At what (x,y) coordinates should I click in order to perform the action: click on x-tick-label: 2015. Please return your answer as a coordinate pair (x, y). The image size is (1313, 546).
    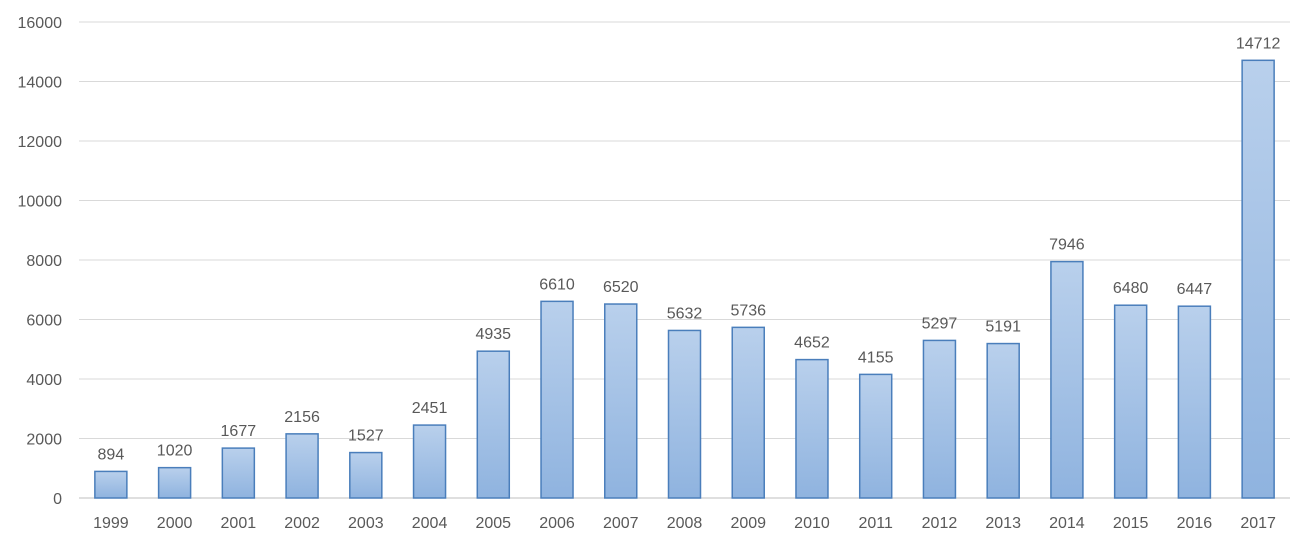
    Looking at the image, I should click on (1131, 523).